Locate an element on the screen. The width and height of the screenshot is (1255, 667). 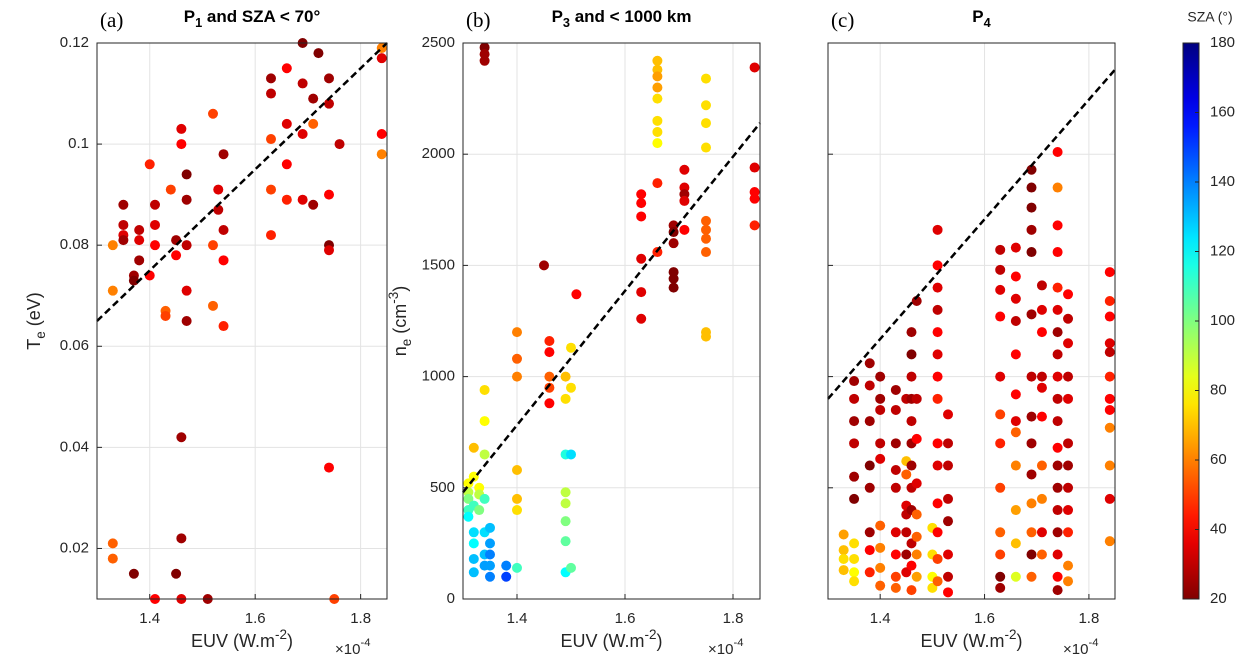
y-axis-label-part: (cm is located at coordinates (400, 321).